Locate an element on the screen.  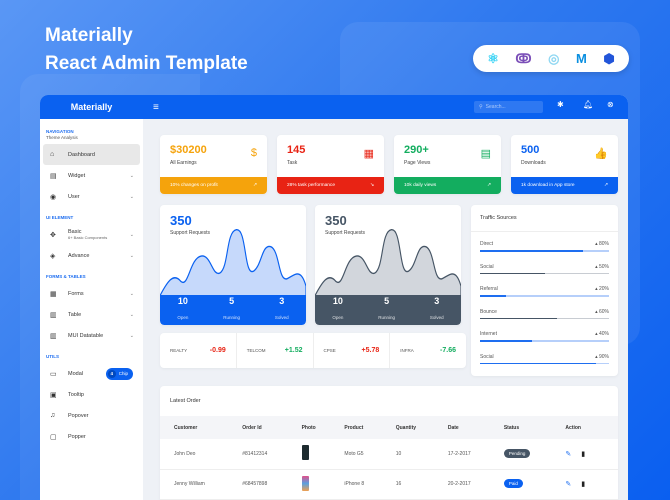
modal-icon: ▭ is located at coordinates (53, 374).